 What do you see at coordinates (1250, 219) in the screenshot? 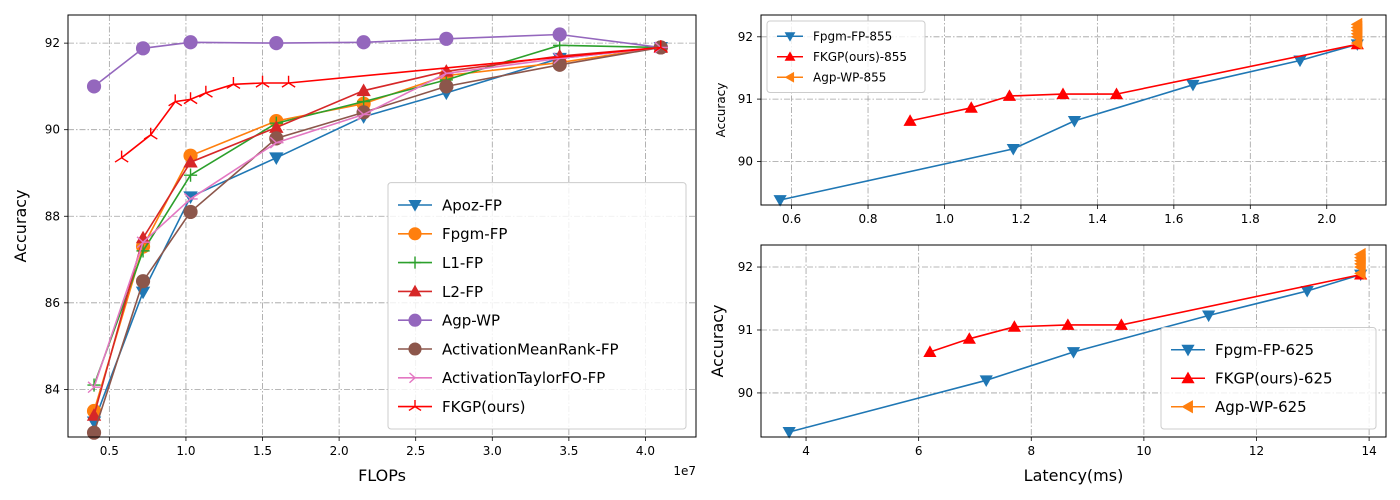
I see `x-tick-label: 1.8` at bounding box center [1250, 219].